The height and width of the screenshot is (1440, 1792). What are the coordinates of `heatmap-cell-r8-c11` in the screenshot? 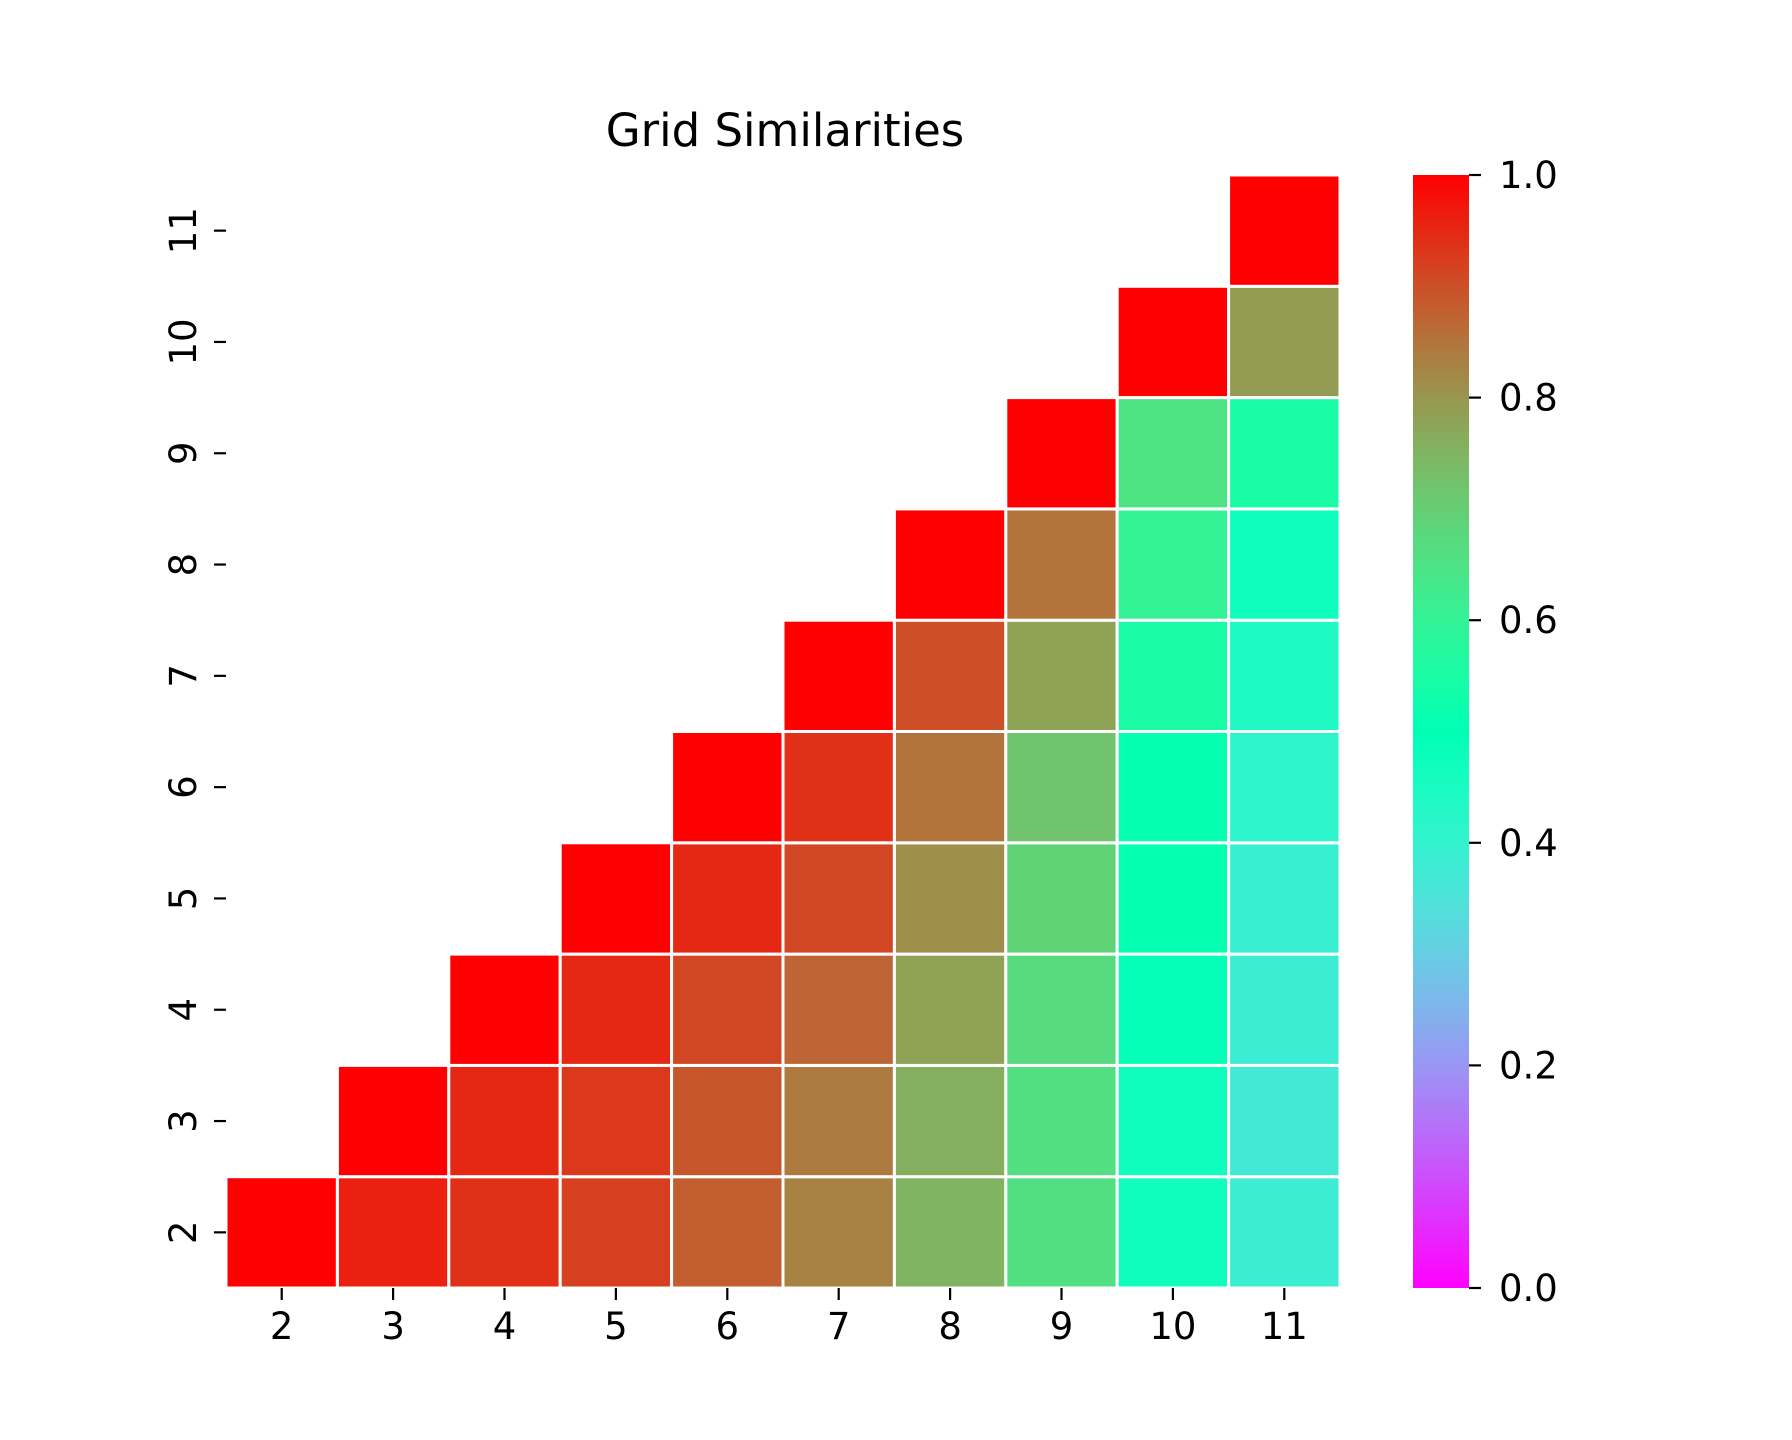 It's located at (1284, 564).